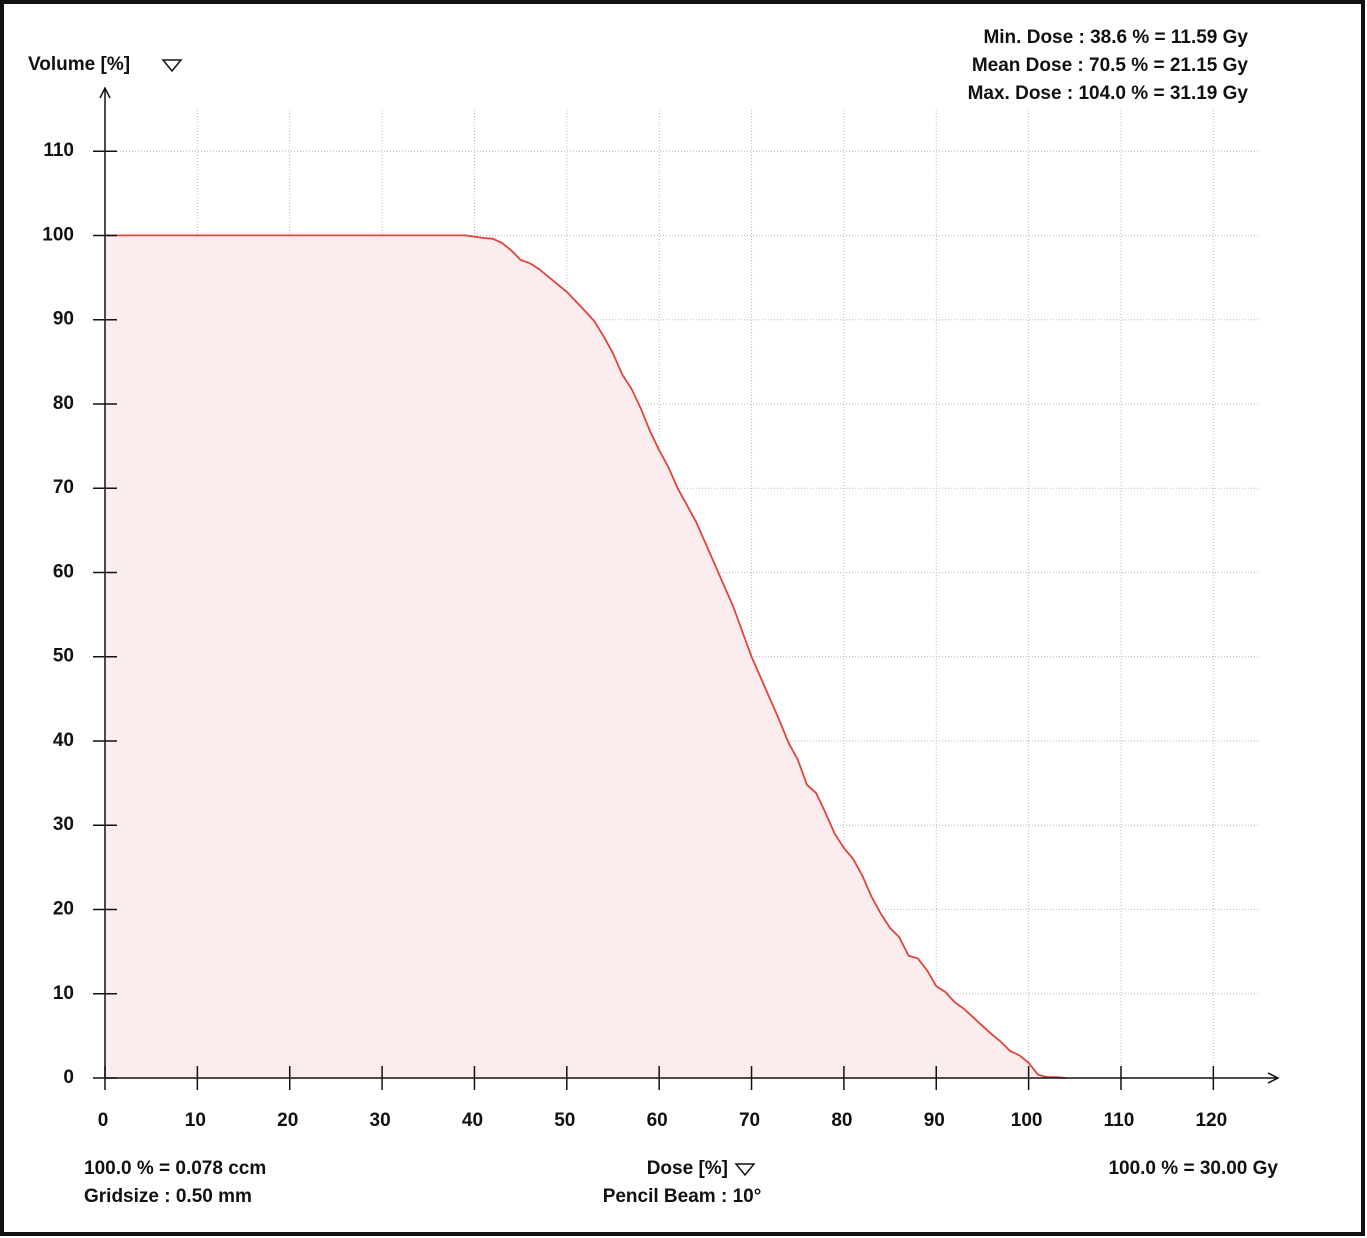  I want to click on x-tick-label: 100, so click(1027, 1120).